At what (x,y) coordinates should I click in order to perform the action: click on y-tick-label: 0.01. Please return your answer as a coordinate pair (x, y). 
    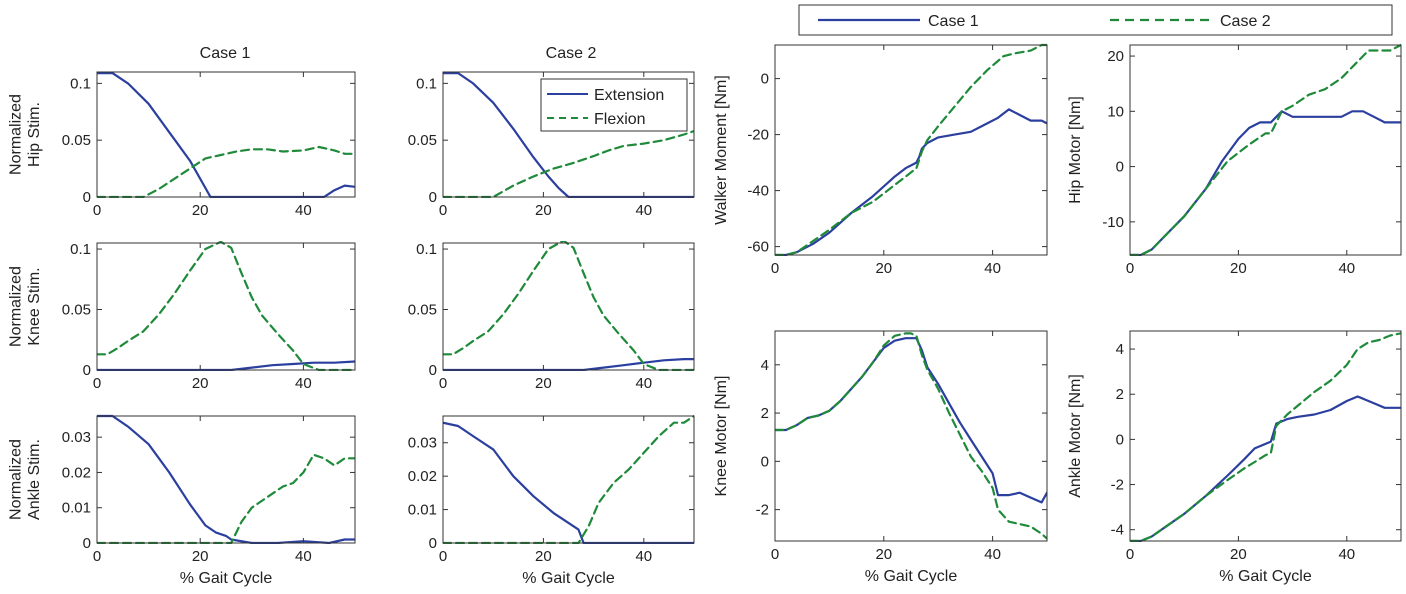
    Looking at the image, I should click on (76, 508).